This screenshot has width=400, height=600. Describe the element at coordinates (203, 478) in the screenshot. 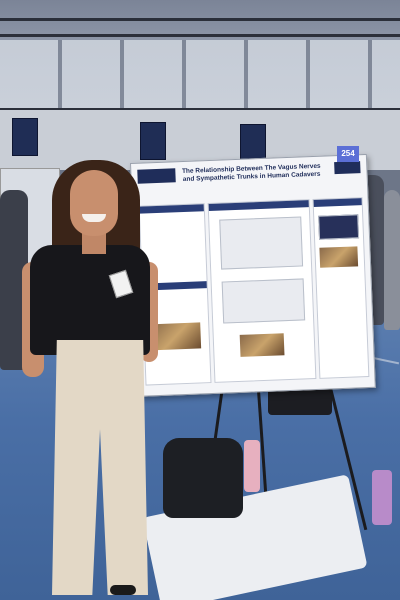

I see `backpack-icon` at that location.